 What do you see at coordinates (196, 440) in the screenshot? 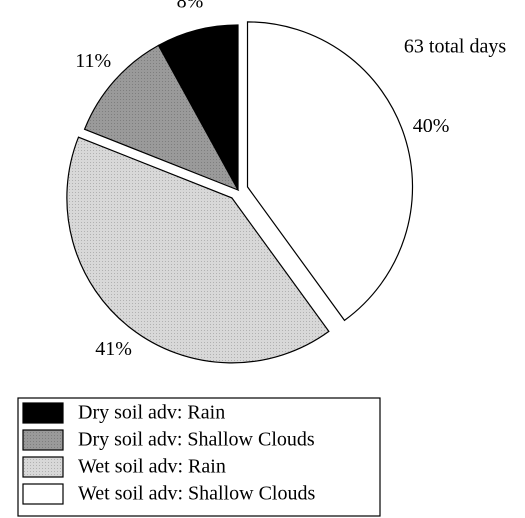
I see `legend-label: Dry soil adv: Shallow Clouds` at bounding box center [196, 440].